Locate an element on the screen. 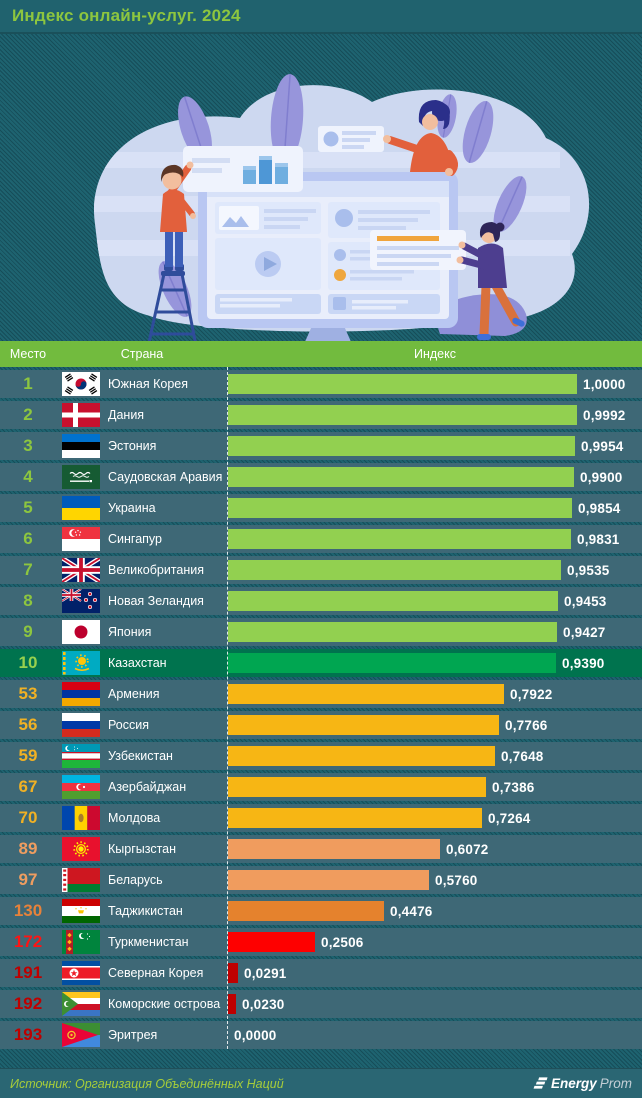 The image size is (642, 1098). person-left is located at coordinates (178, 216).